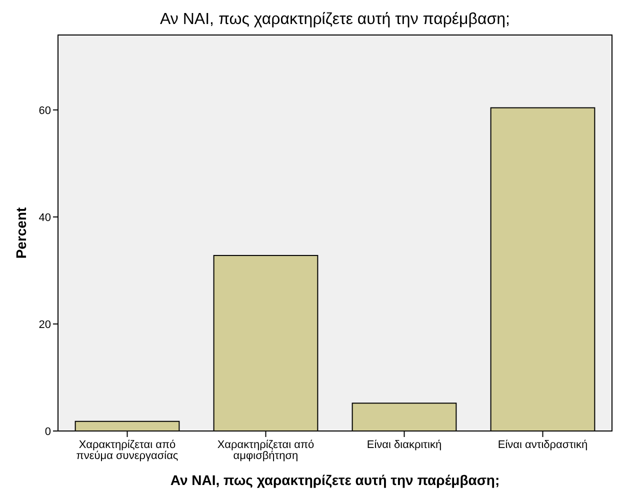 Image resolution: width=626 pixels, height=501 pixels. I want to click on y-tick-label: 20, so click(44, 324).